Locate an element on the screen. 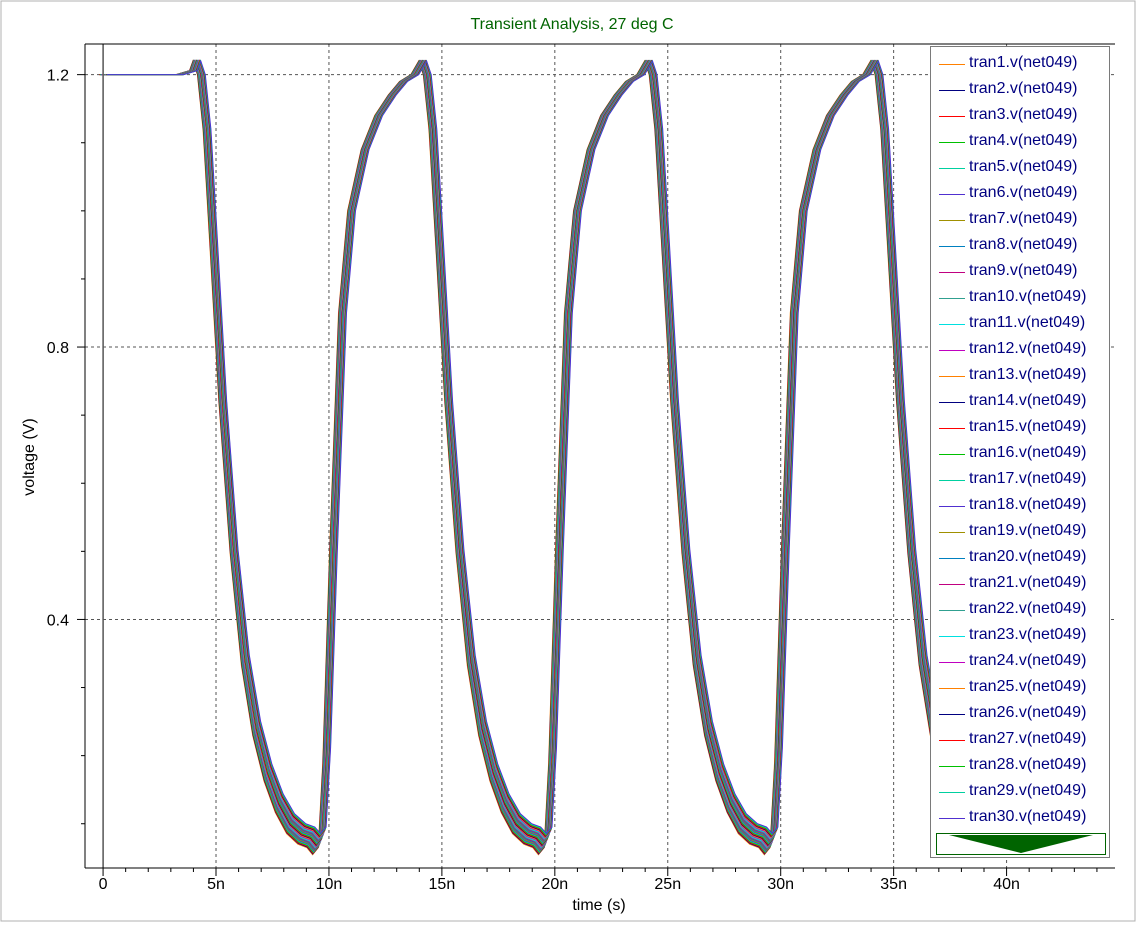 This screenshot has height=927, width=1136. legend-label: tran13.v(net049) is located at coordinates (1028, 374).